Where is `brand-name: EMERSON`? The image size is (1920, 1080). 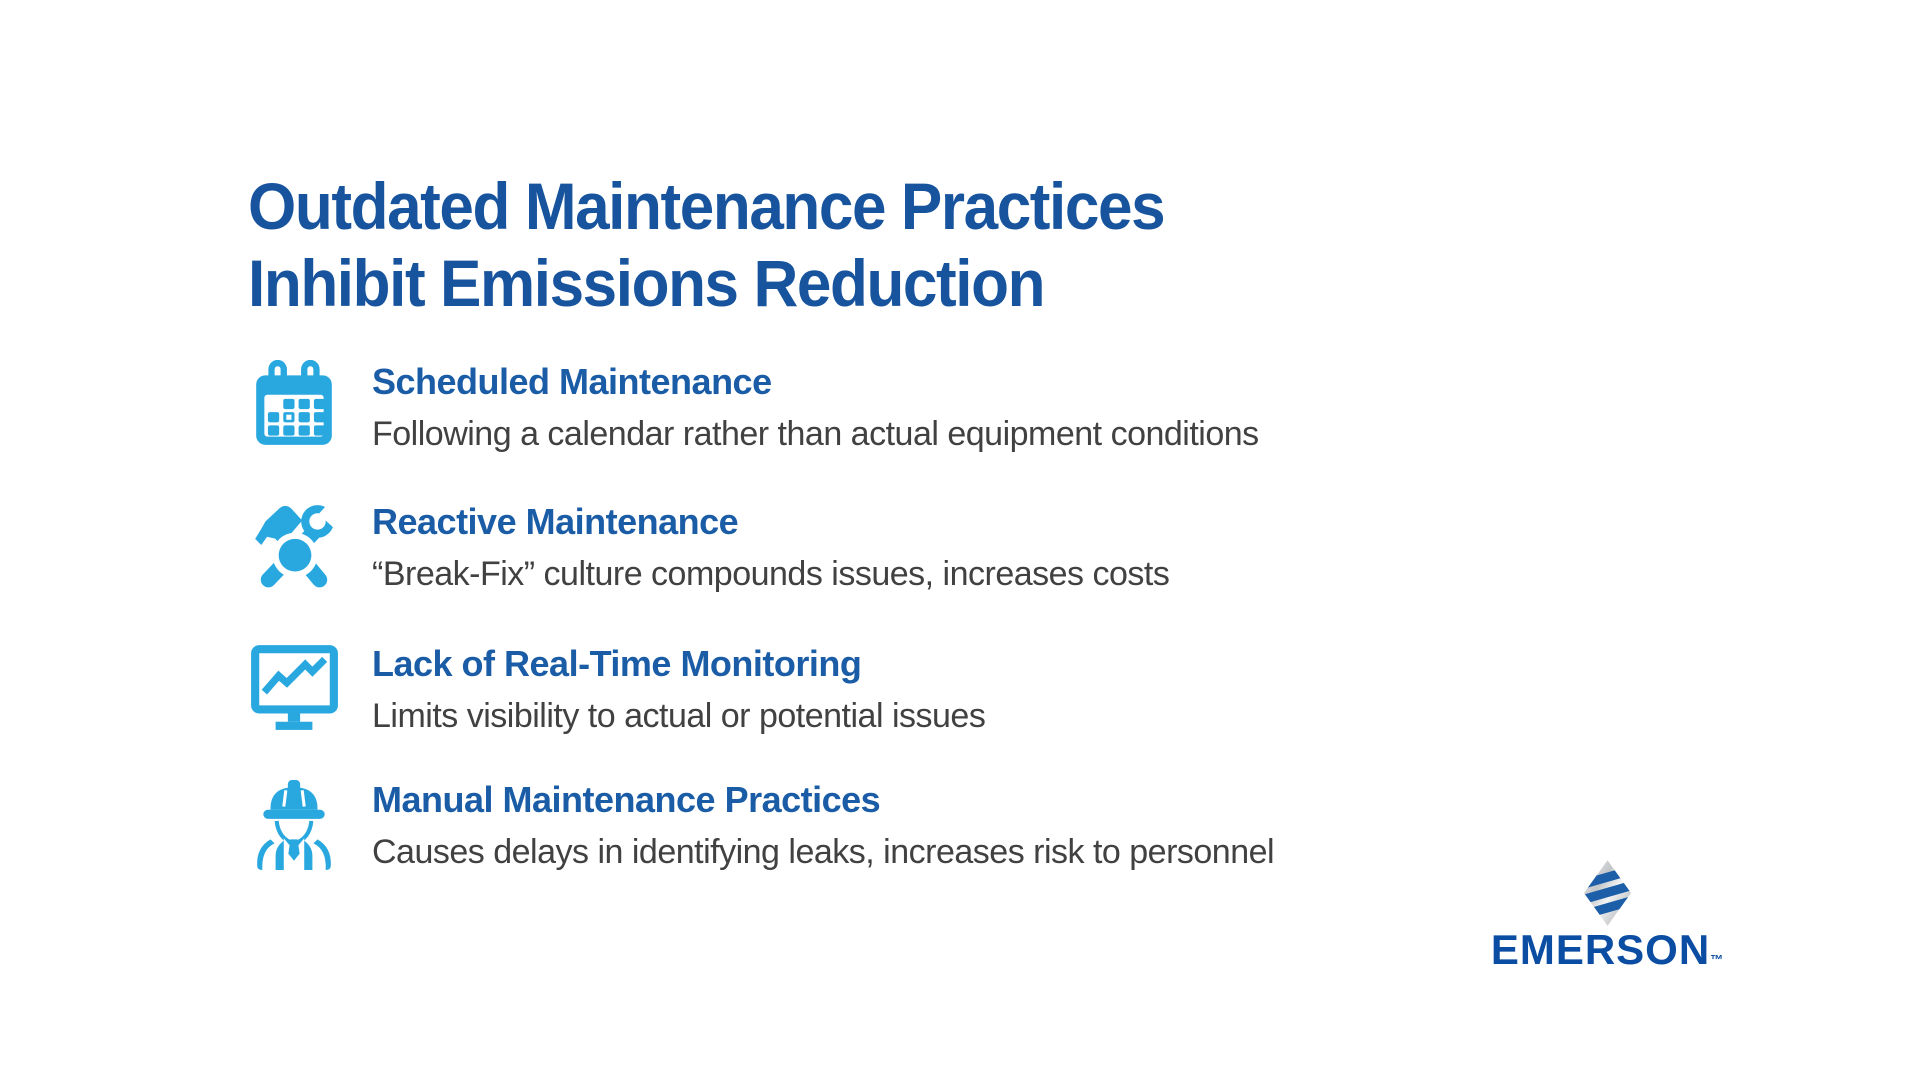
brand-name: EMERSON is located at coordinates (1600, 949).